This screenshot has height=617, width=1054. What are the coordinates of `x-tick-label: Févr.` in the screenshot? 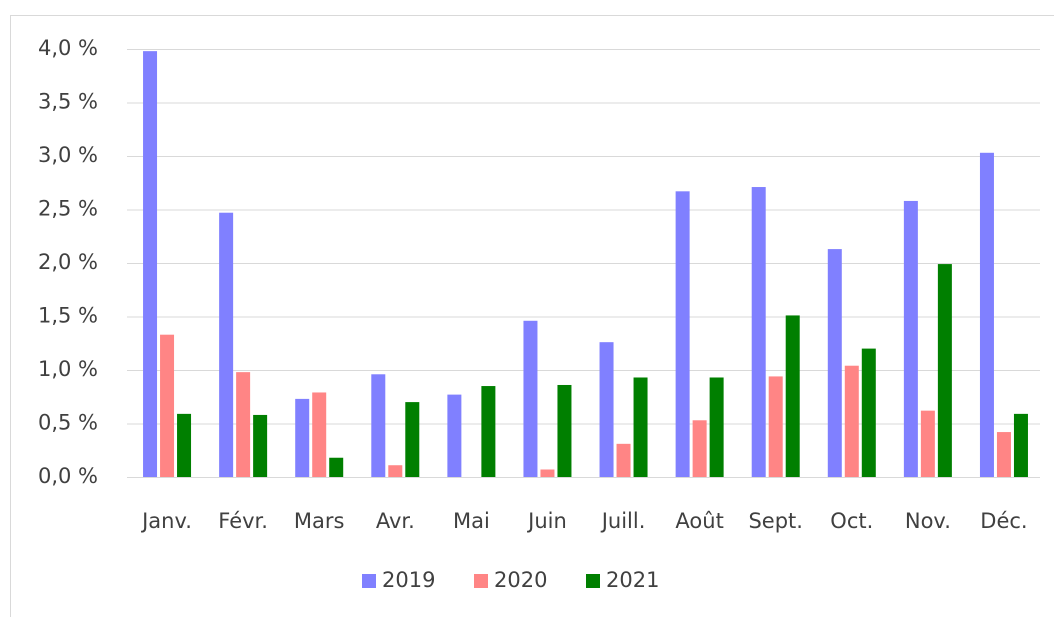 It's located at (243, 521).